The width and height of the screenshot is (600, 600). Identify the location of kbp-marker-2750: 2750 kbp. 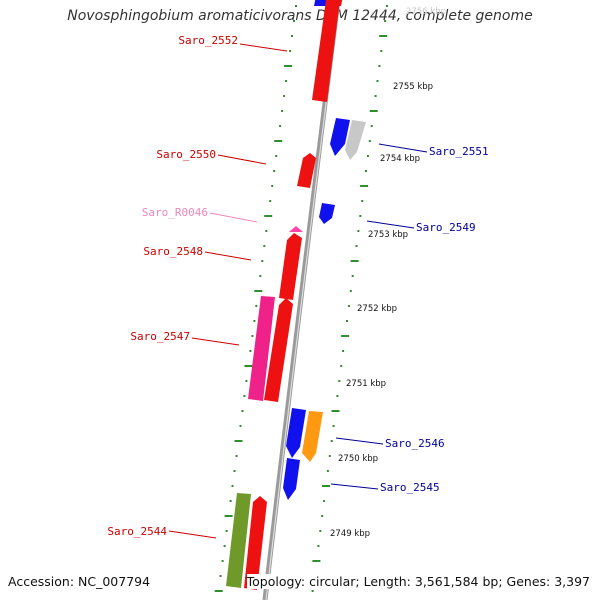
(358, 459).